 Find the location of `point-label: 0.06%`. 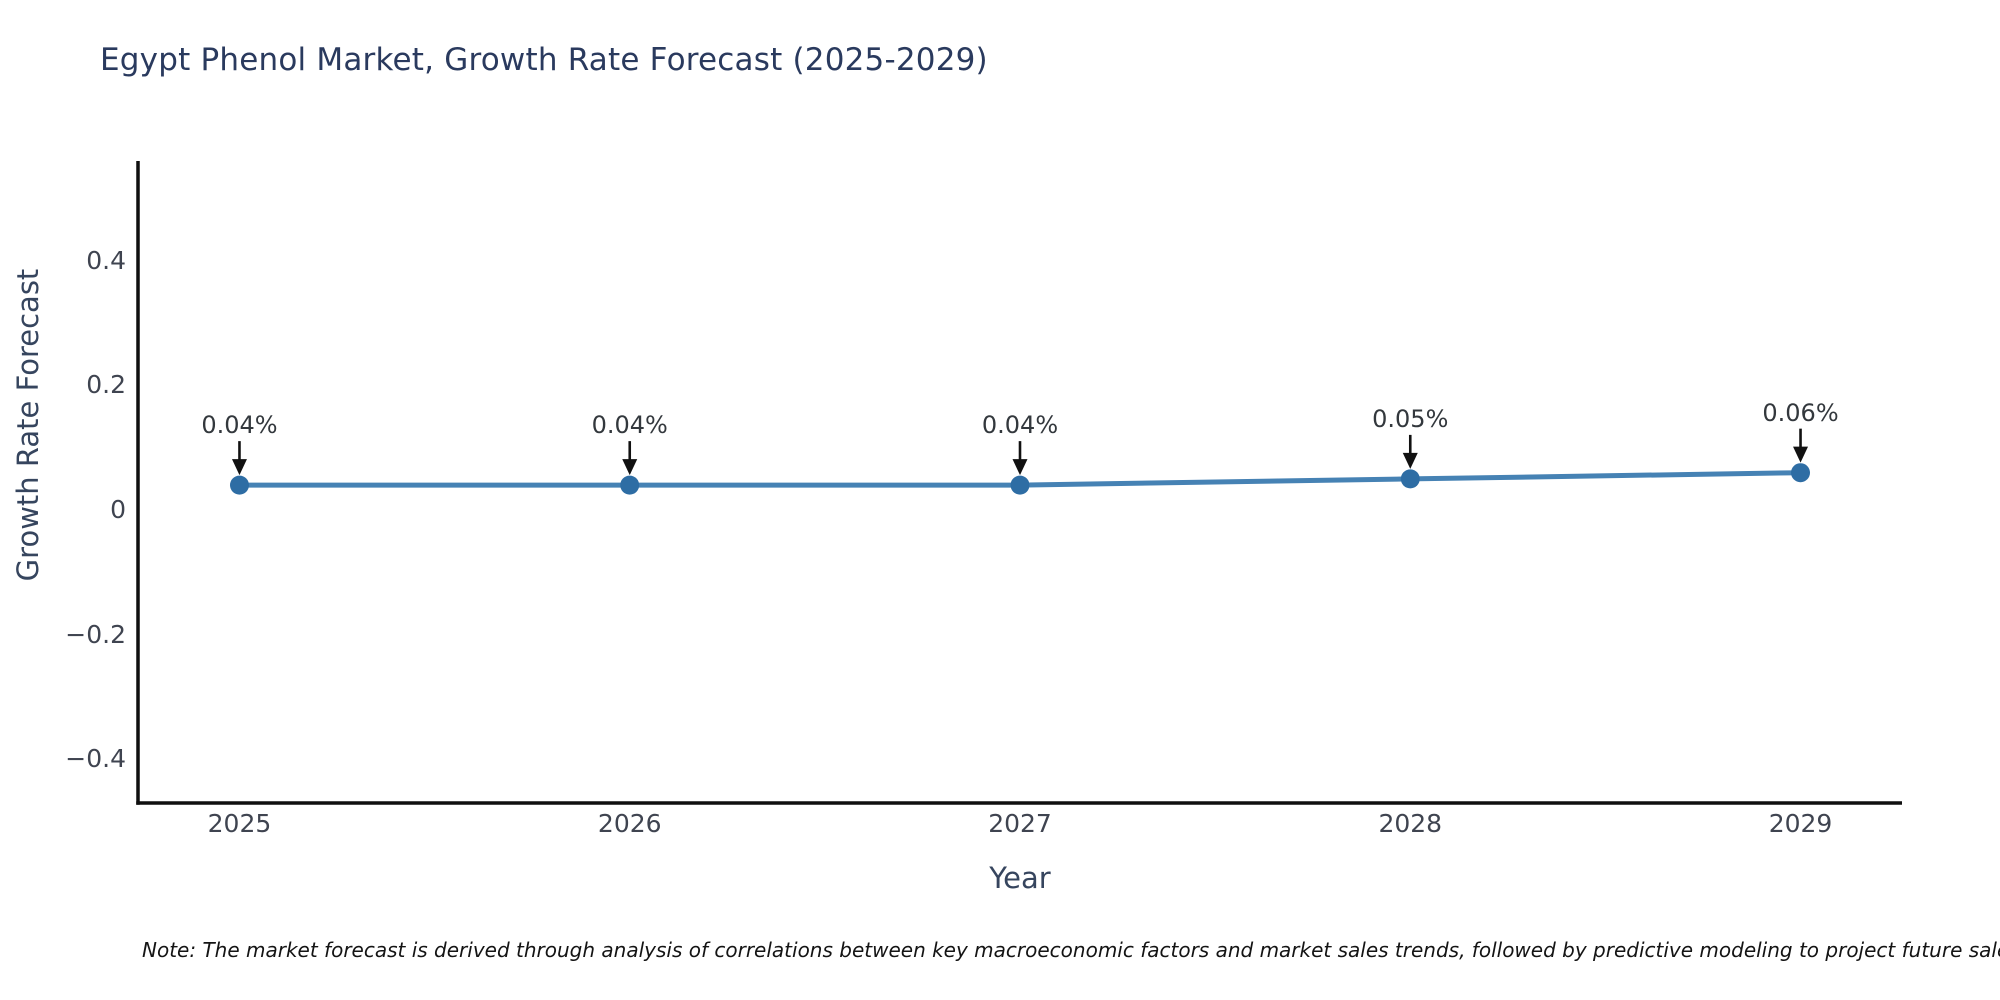

point-label: 0.06% is located at coordinates (1800, 412).